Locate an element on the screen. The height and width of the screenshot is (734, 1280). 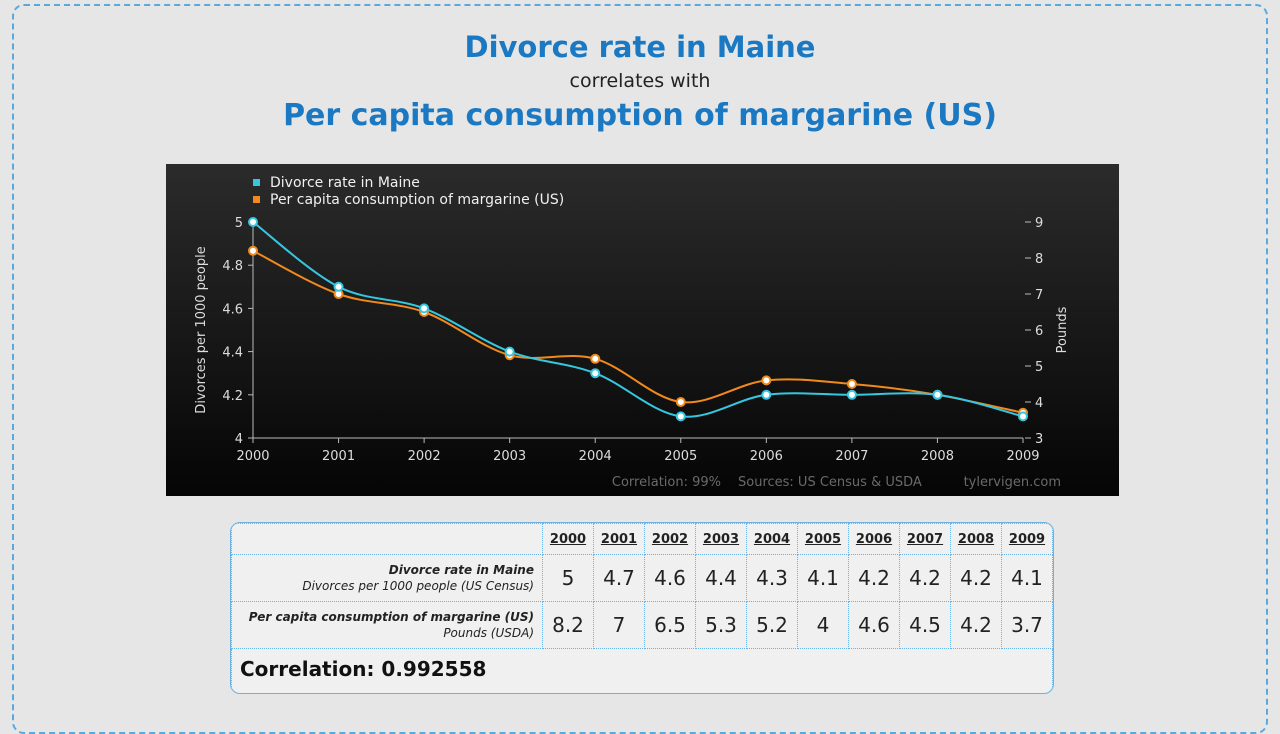
row-title: Per capita consumption of margarine (US) is located at coordinates (391, 617).